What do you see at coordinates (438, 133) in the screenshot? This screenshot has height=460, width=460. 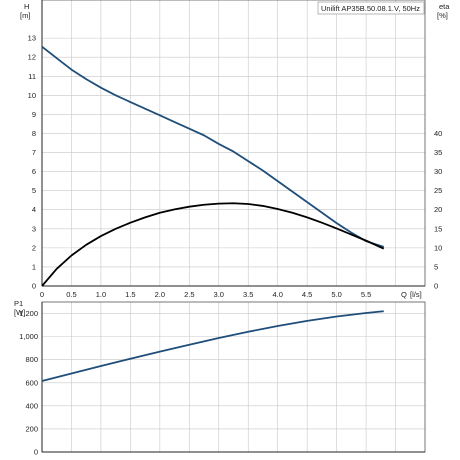 I see `top-y2-tick-label: 40` at bounding box center [438, 133].